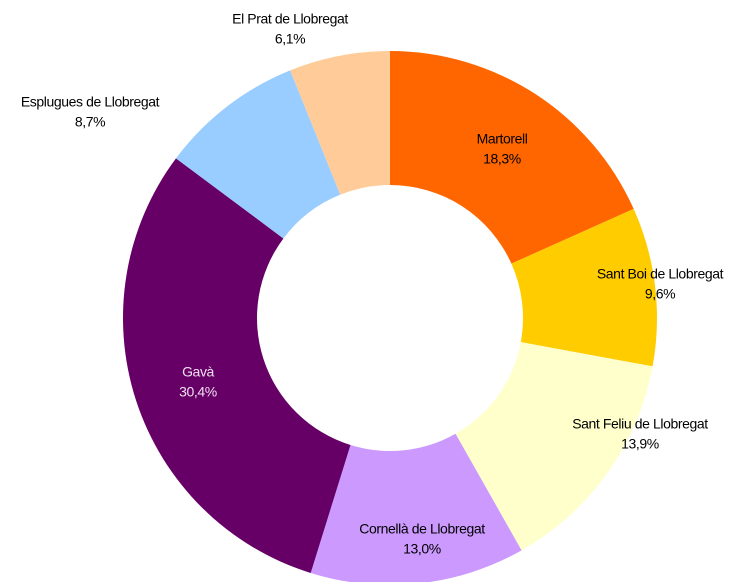  Describe the element at coordinates (660, 294) in the screenshot. I see `slice-value-label: 9,6%` at that location.